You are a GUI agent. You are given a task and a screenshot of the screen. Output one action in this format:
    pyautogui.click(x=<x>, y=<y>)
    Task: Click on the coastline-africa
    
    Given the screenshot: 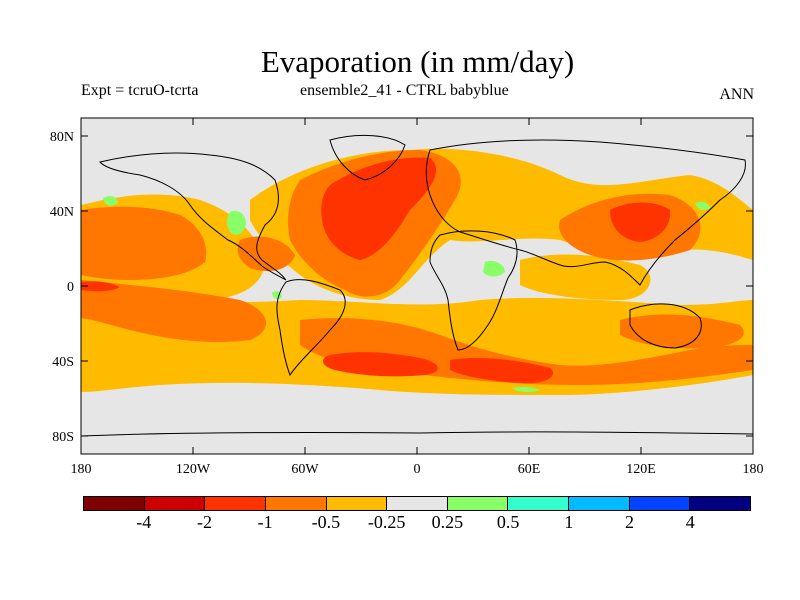 What is the action you would take?
    pyautogui.click(x=473, y=290)
    